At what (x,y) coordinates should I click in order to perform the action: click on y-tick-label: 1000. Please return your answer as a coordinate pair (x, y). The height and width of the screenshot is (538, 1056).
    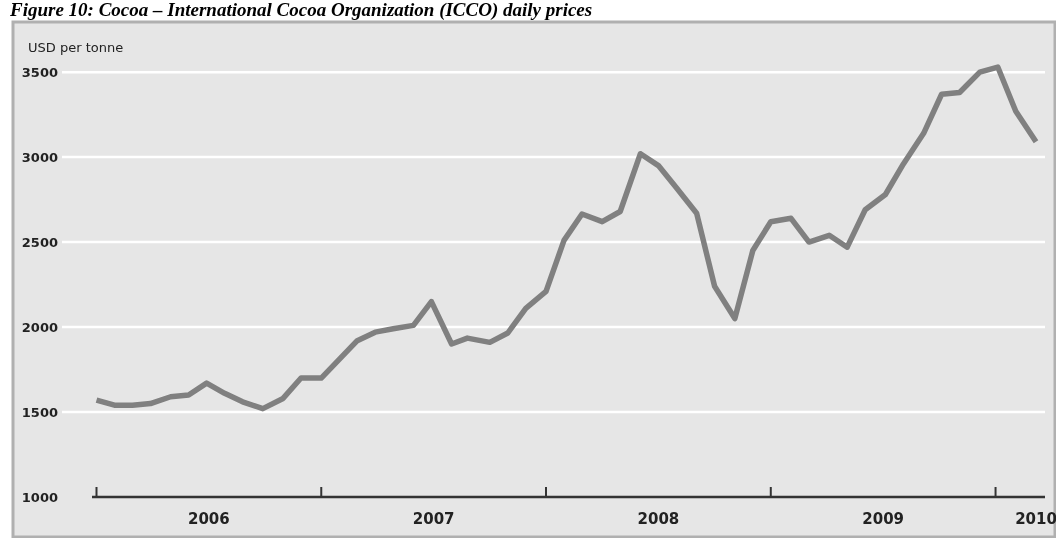
    Looking at the image, I should click on (39, 497).